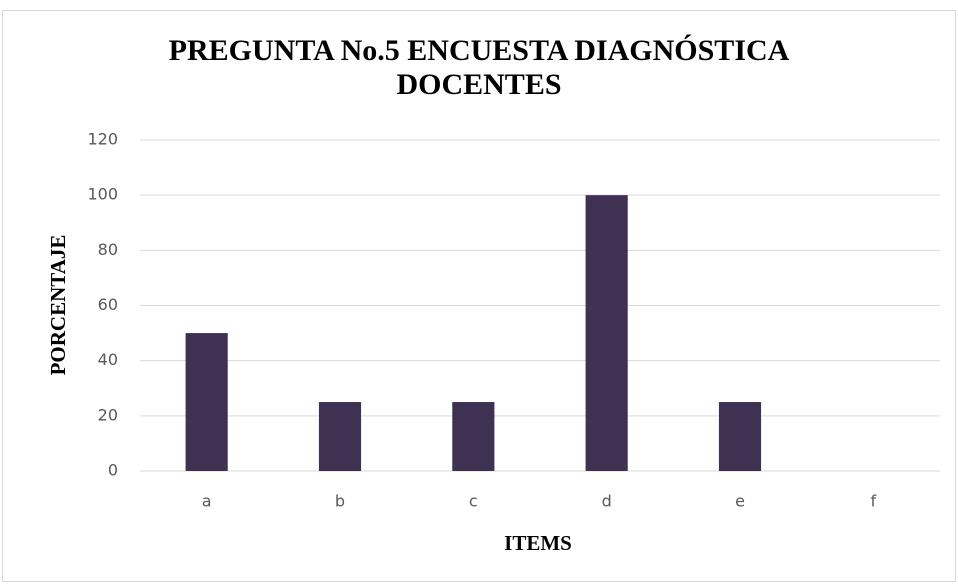 Image resolution: width=958 pixels, height=584 pixels. Describe the element at coordinates (874, 501) in the screenshot. I see `x-tick-label: f` at that location.